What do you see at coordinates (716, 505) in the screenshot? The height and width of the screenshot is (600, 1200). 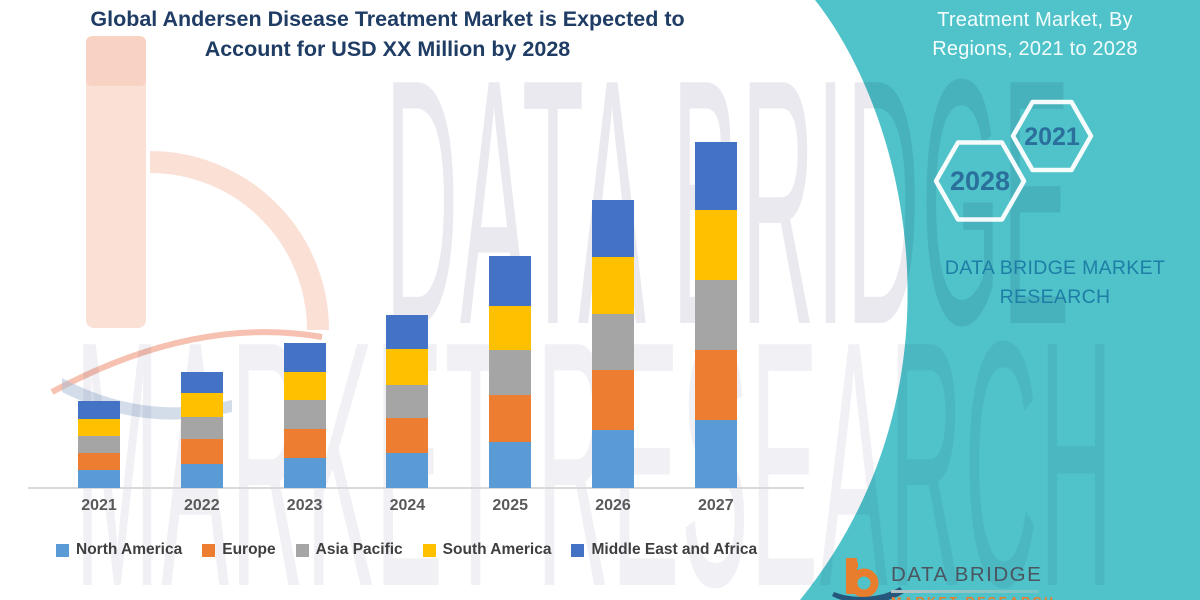 I see `x-axis-label-2027: 2027` at bounding box center [716, 505].